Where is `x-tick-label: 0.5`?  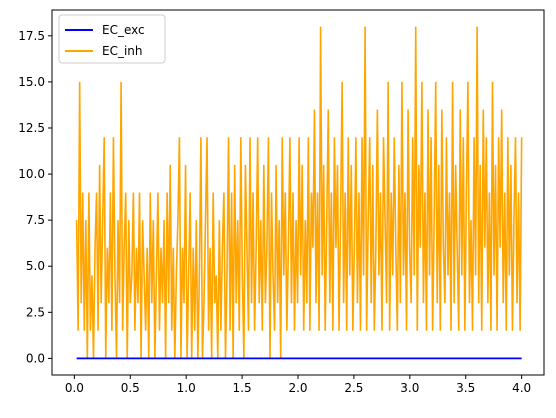 x-tick-label: 0.5 is located at coordinates (130, 388).